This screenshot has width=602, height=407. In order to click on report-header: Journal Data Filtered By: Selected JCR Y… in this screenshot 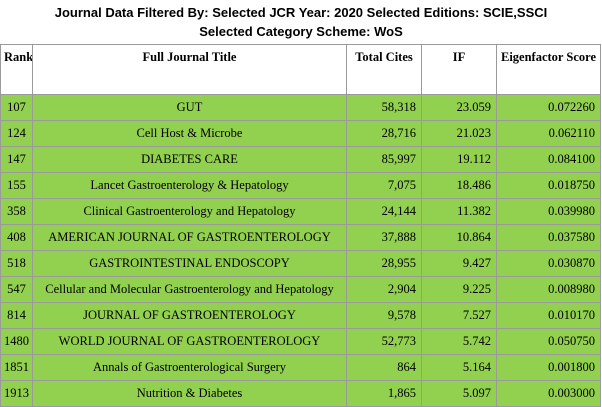, I will do `click(301, 22)`.